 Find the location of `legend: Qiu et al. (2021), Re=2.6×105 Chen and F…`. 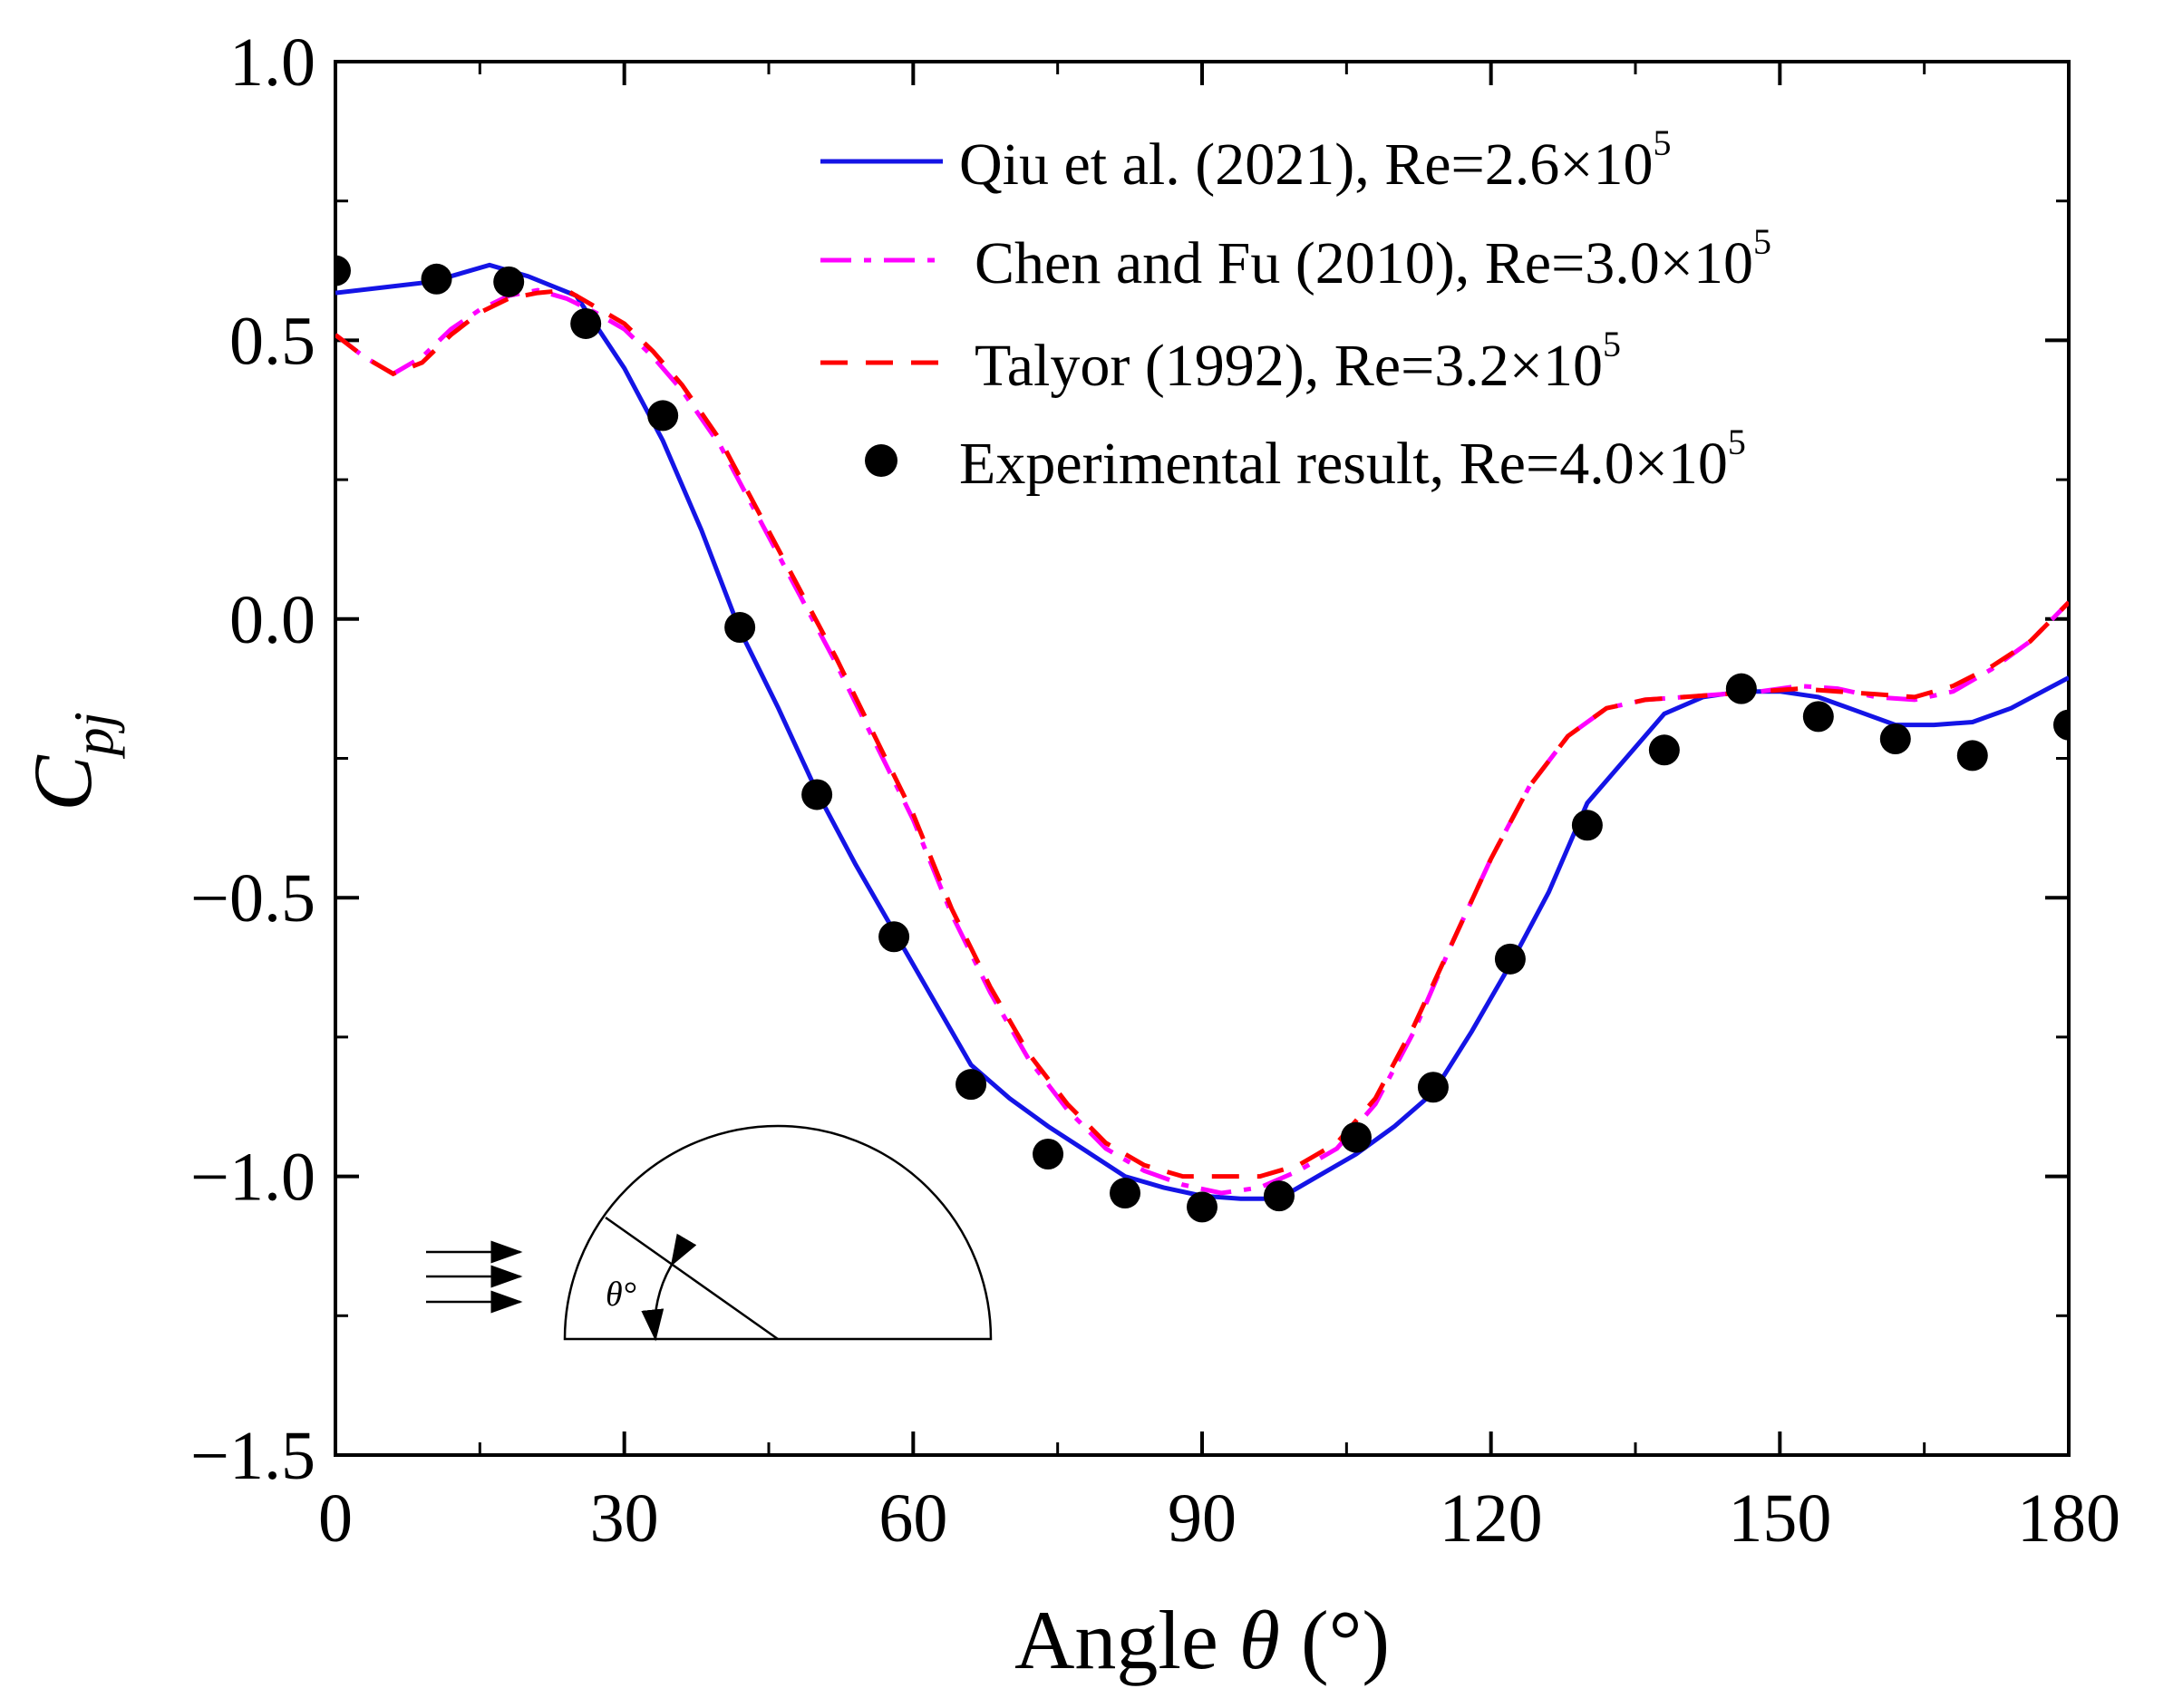

legend: Qiu et al. (2021), Re=2.6×105 Chen and F… is located at coordinates (1295, 309).